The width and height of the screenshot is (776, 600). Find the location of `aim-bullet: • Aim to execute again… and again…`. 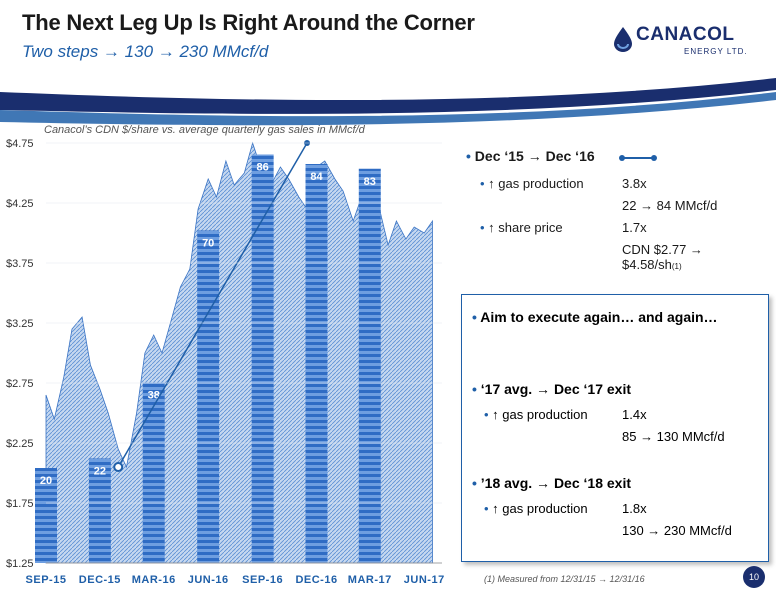

aim-bullet: • Aim to execute again… and again… is located at coordinates (595, 317).